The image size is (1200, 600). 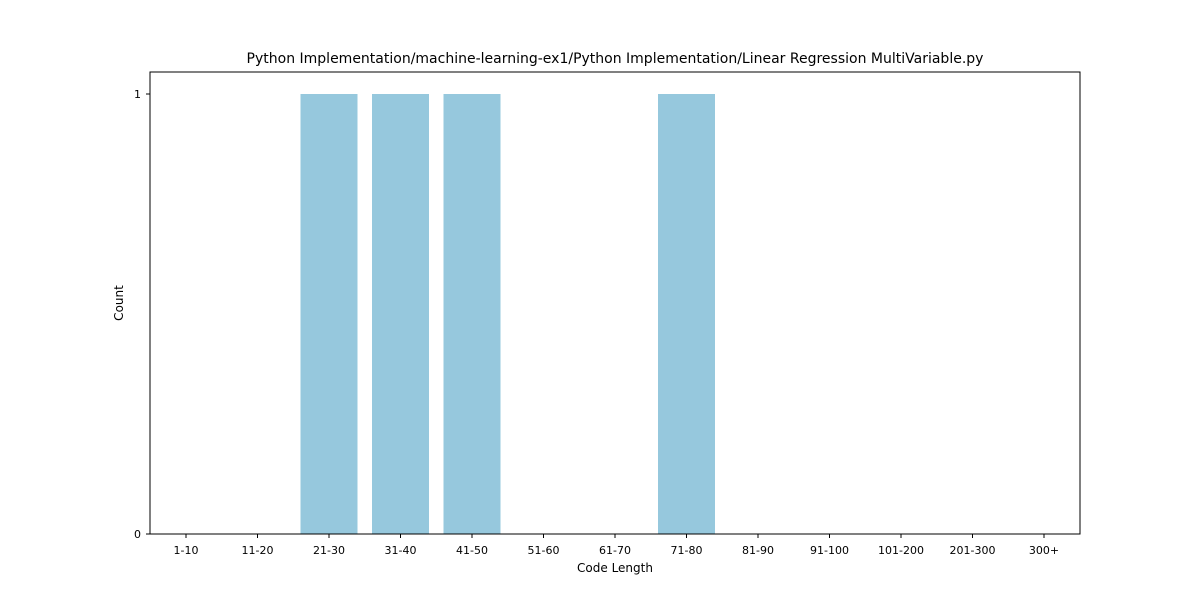 What do you see at coordinates (472, 550) in the screenshot?
I see `x-tick-label: 41-50` at bounding box center [472, 550].